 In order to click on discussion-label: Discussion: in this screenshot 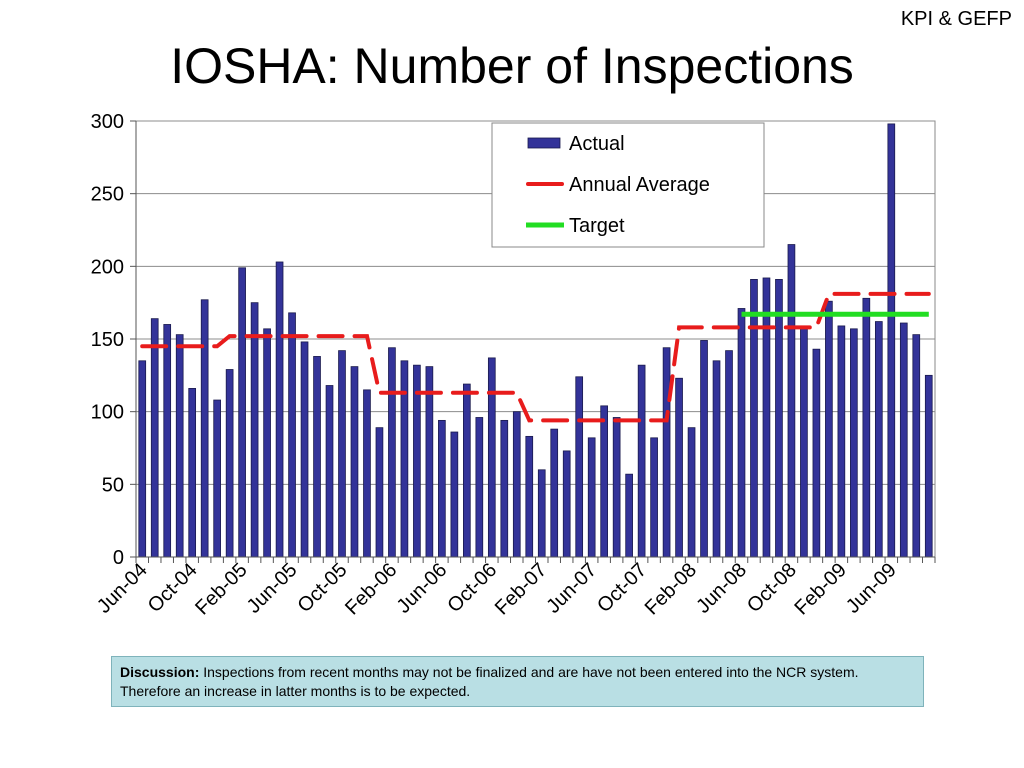, I will do `click(160, 672)`.